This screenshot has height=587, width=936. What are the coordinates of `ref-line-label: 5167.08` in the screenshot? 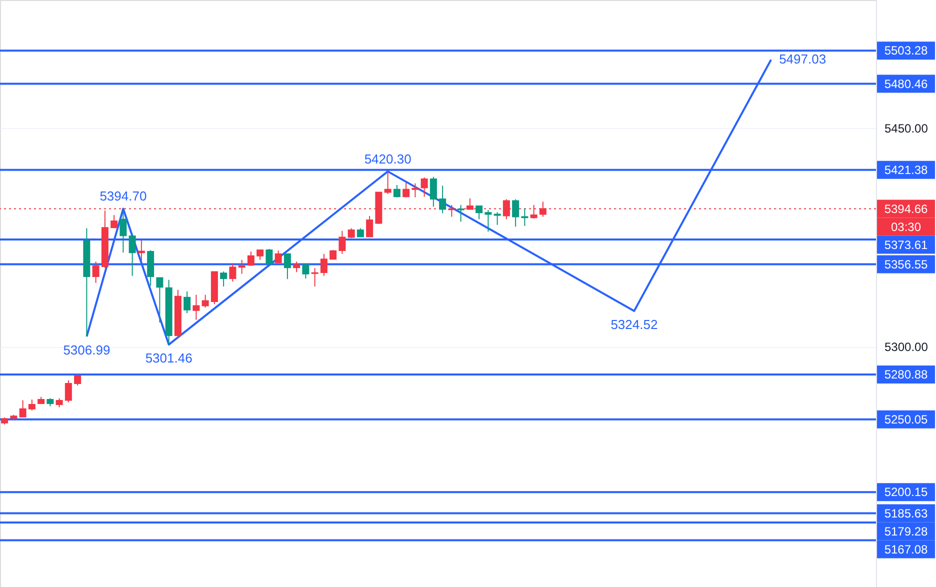 It's located at (906, 549).